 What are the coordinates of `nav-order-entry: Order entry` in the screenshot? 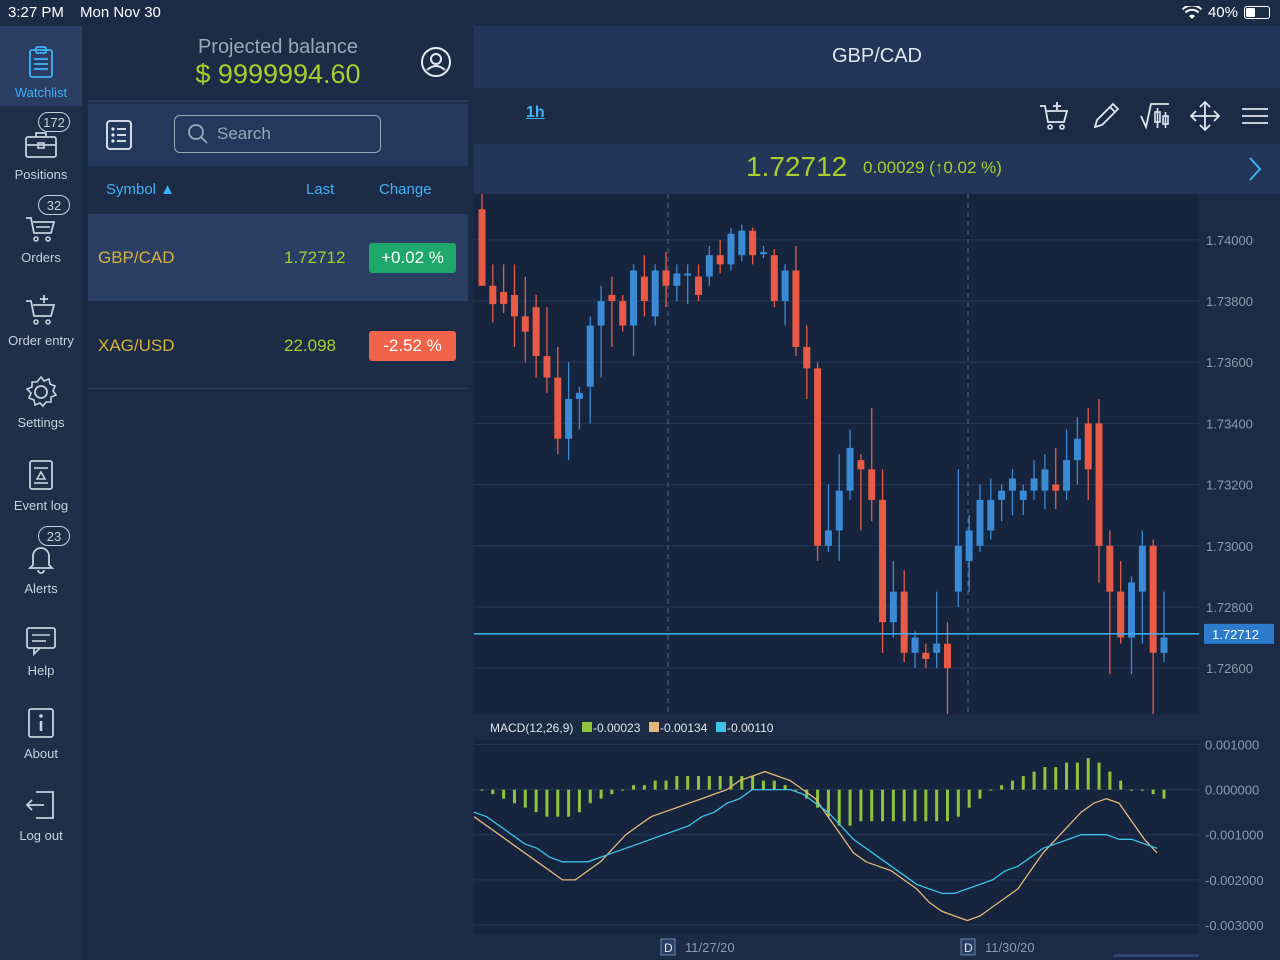 It's located at (41, 314).